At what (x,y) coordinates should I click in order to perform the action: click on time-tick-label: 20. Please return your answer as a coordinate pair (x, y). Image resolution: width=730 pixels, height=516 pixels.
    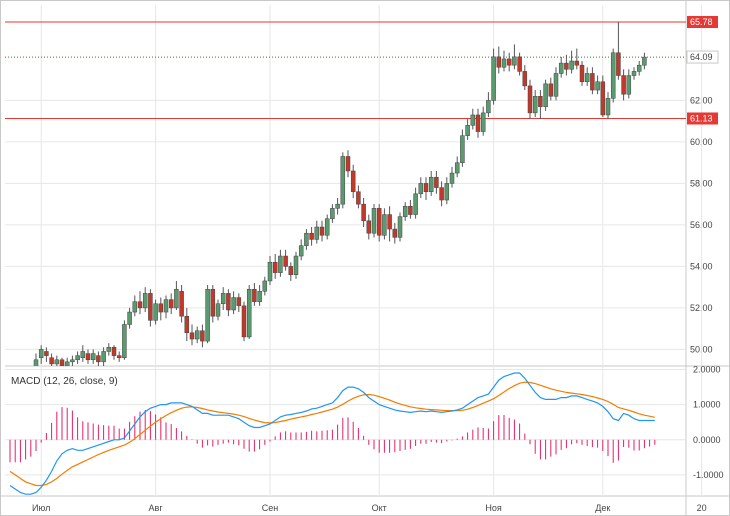
    Looking at the image, I should click on (702, 508).